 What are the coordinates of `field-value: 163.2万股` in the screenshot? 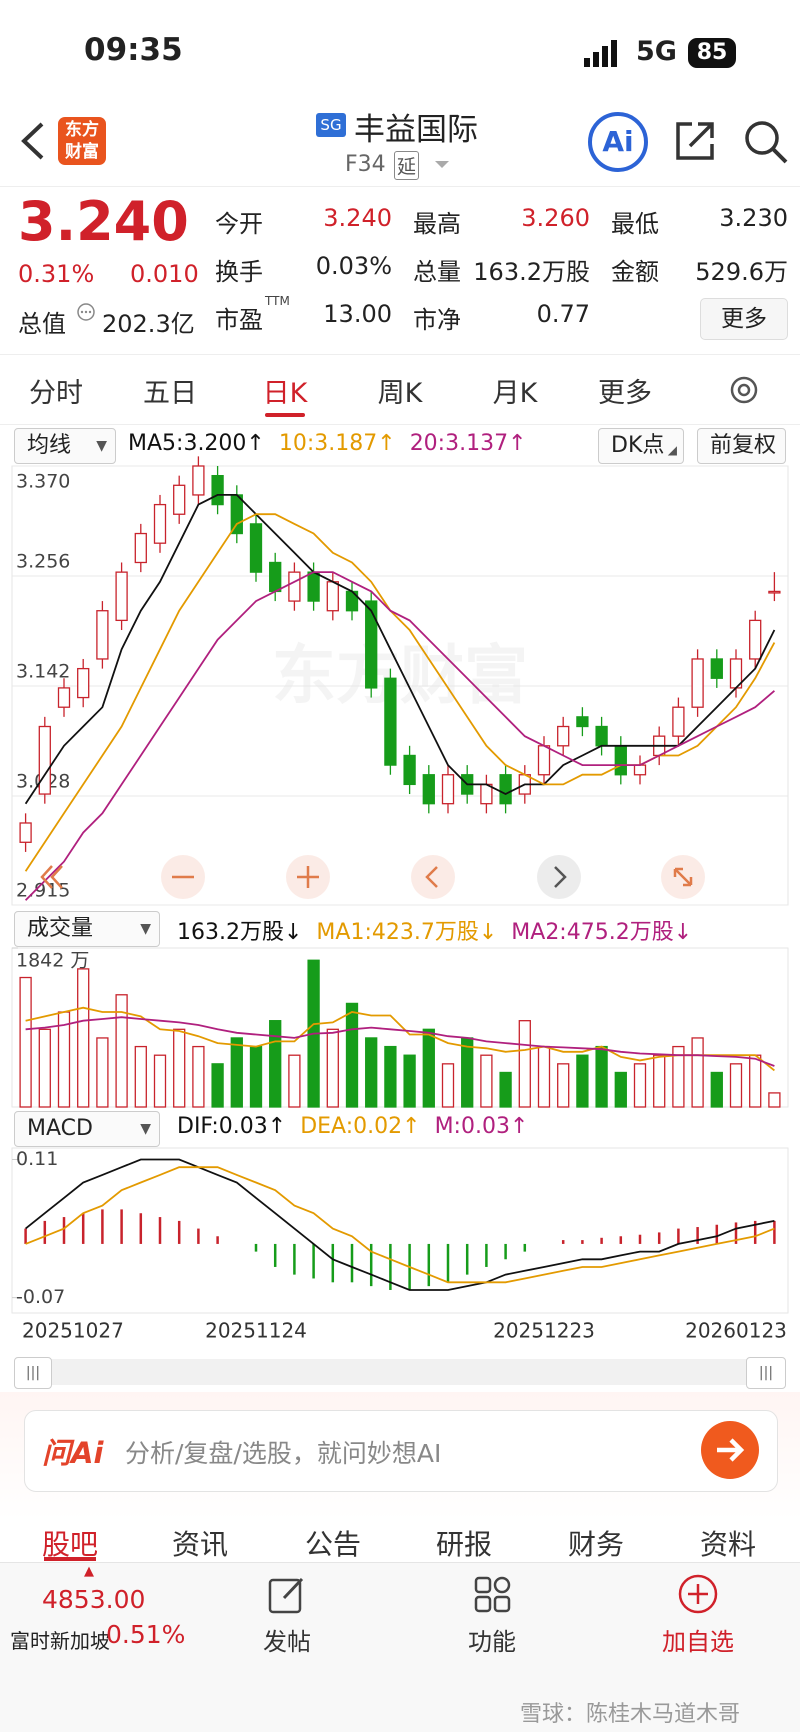 It's located at (531, 272).